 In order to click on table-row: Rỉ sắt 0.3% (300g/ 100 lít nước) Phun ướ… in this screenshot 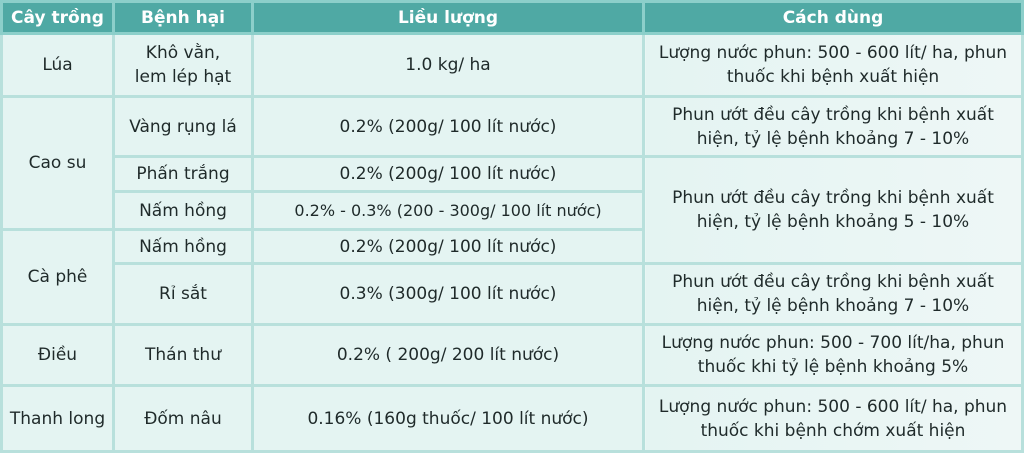, I will do `click(513, 294)`.